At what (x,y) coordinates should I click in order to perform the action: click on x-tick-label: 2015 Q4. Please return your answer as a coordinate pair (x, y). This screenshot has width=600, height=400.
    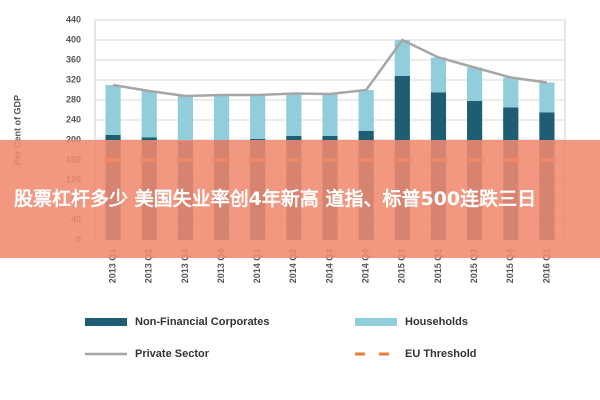
    Looking at the image, I should click on (510, 266).